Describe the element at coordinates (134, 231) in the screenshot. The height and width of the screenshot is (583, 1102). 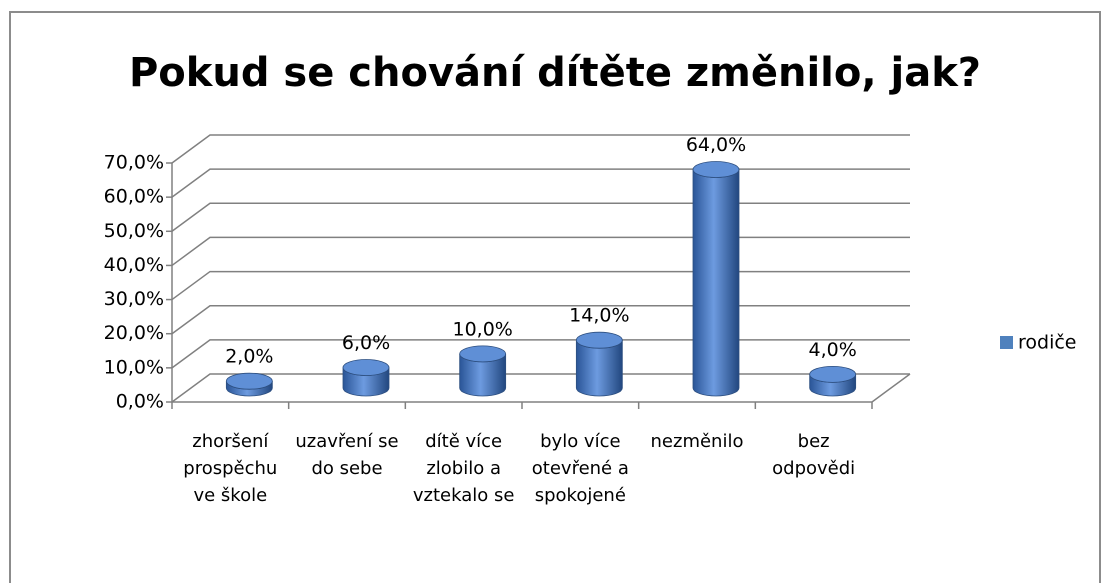
I see `y-tick-label: 50,0%` at that location.